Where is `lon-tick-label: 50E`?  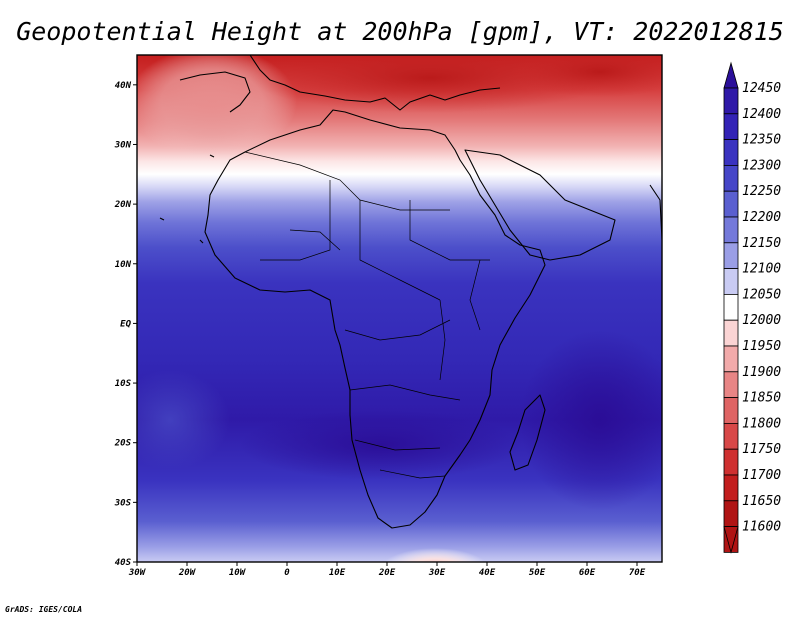 lon-tick-label: 50E is located at coordinates (537, 573).